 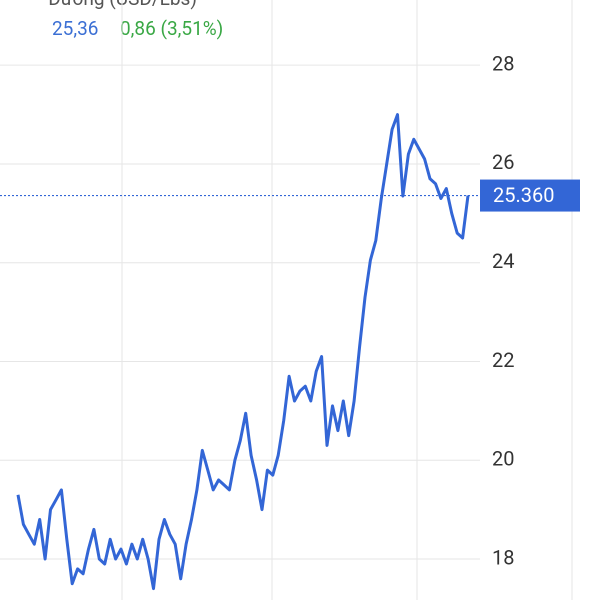 What do you see at coordinates (75, 28) in the screenshot?
I see `price: 25,36` at bounding box center [75, 28].